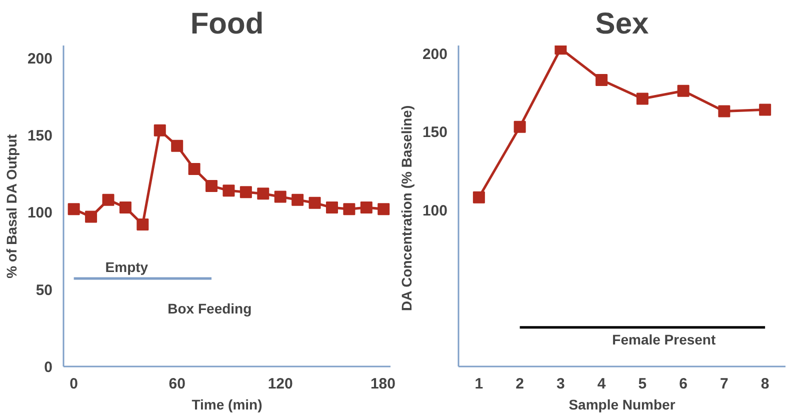 Image resolution: width=791 pixels, height=415 pixels. Describe the element at coordinates (227, 24) in the screenshot. I see `chart-title: Food` at that location.